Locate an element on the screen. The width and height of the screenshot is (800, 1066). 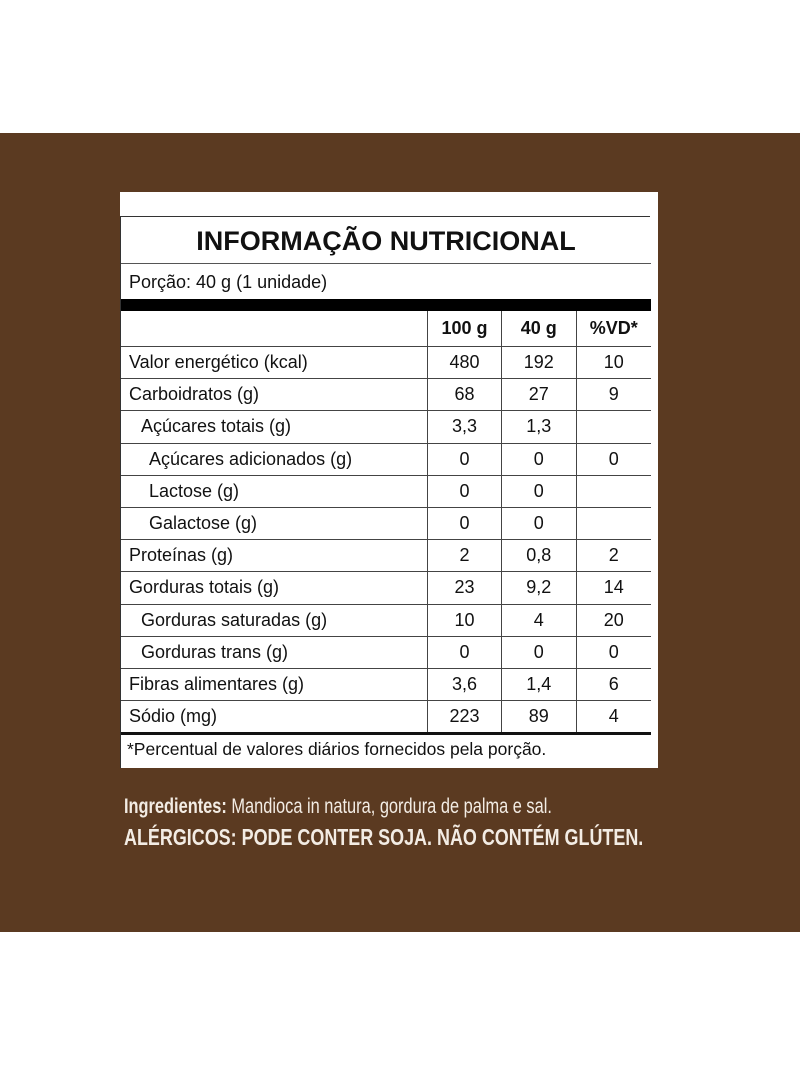
nutrient-name: Açúcares totais (g) is located at coordinates (274, 427).